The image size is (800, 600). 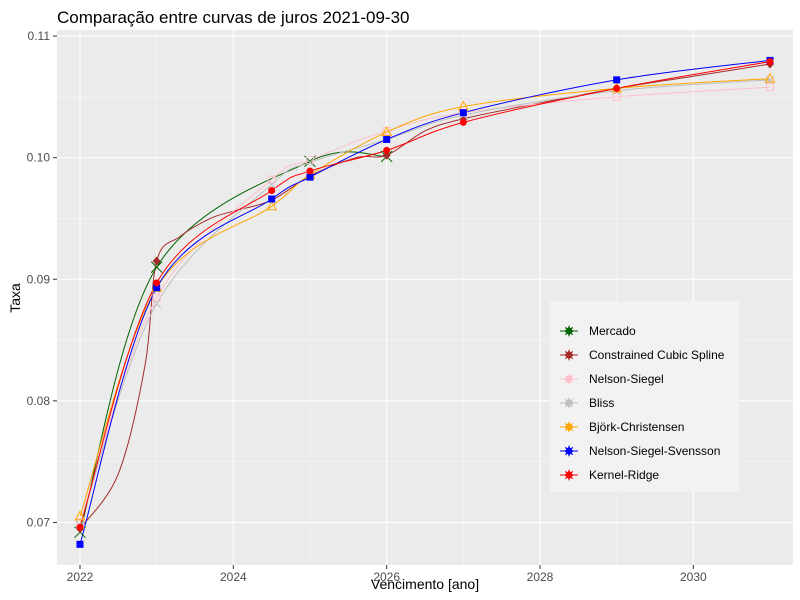 I want to click on data-point-mercado, so click(x=156, y=267).